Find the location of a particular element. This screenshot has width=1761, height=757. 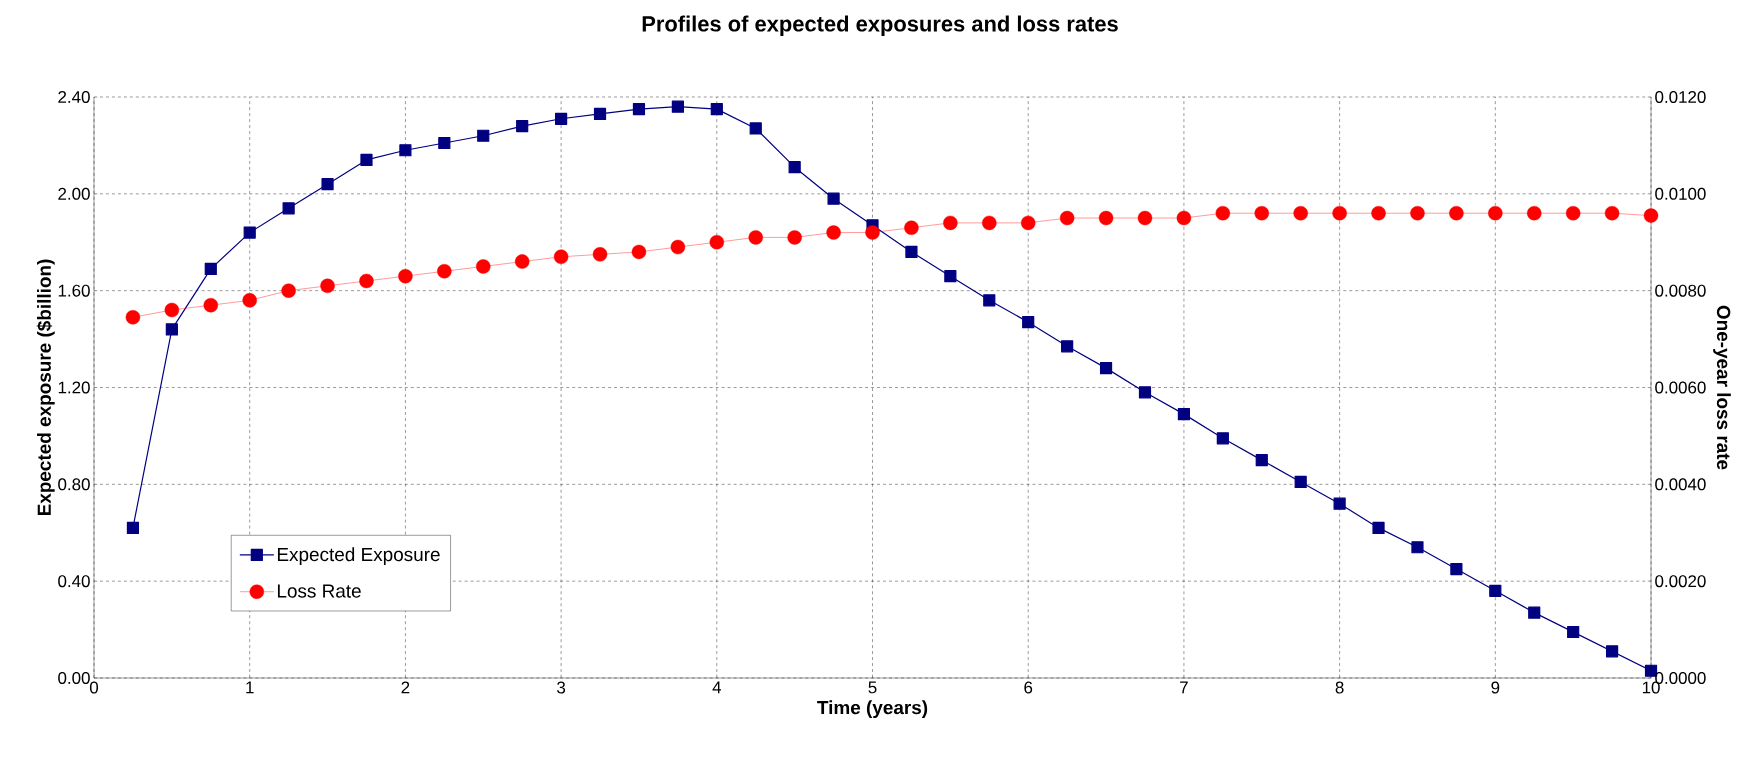

y-tick-label: 1.60 is located at coordinates (74, 290).